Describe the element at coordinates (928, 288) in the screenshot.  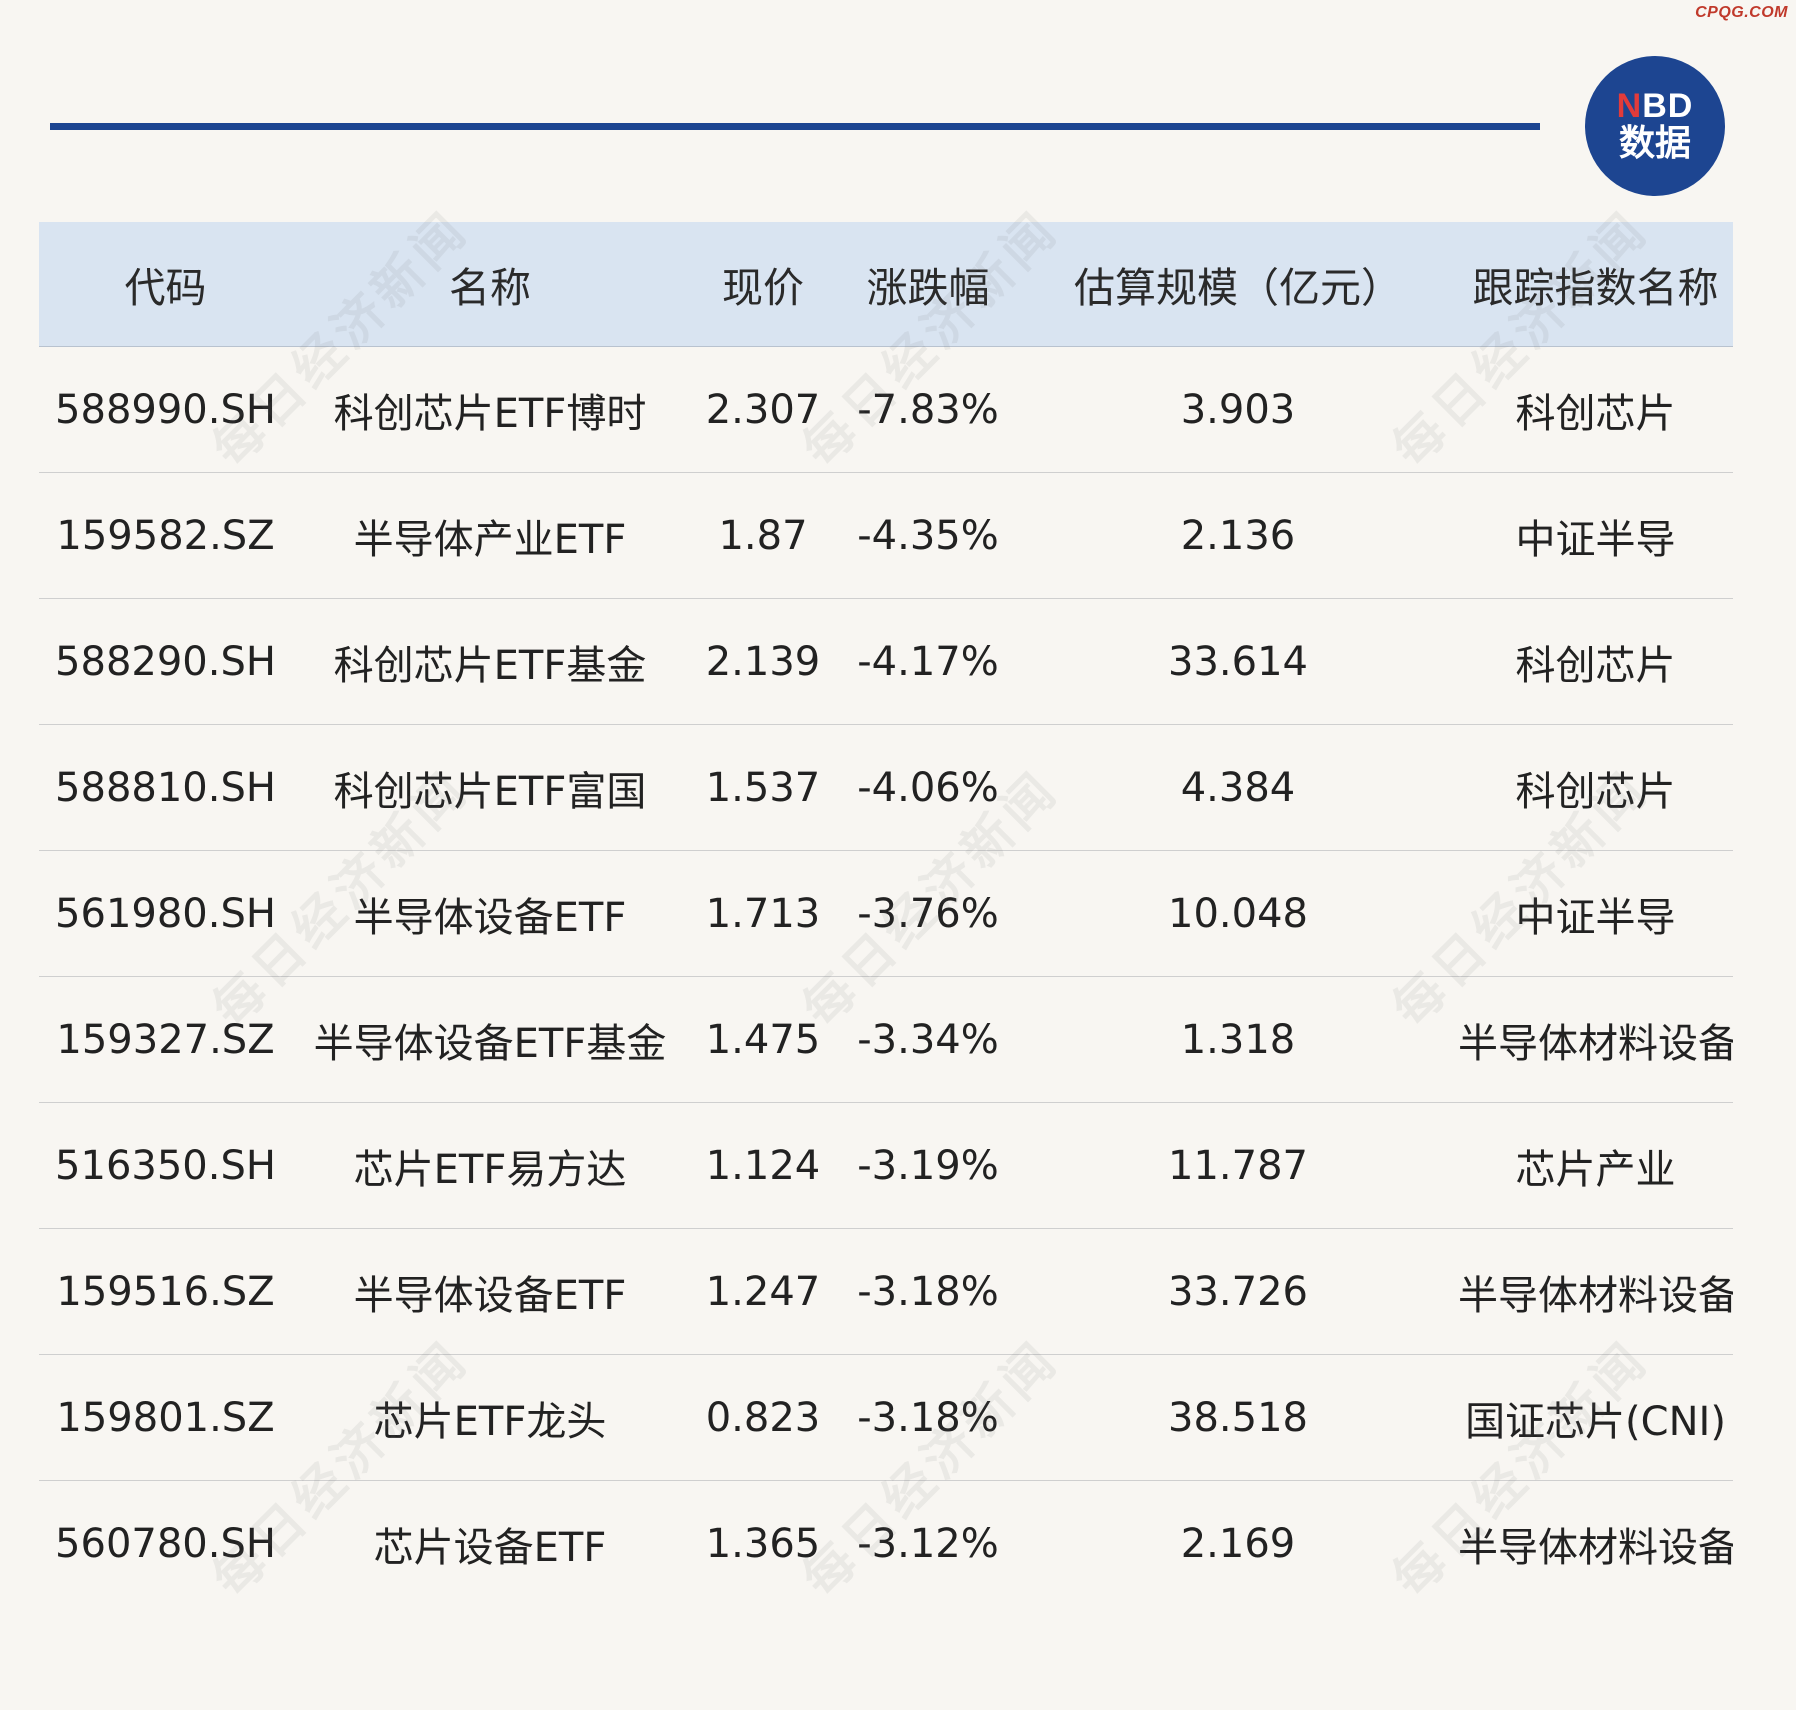
I see `header-change: 涨跌幅` at that location.